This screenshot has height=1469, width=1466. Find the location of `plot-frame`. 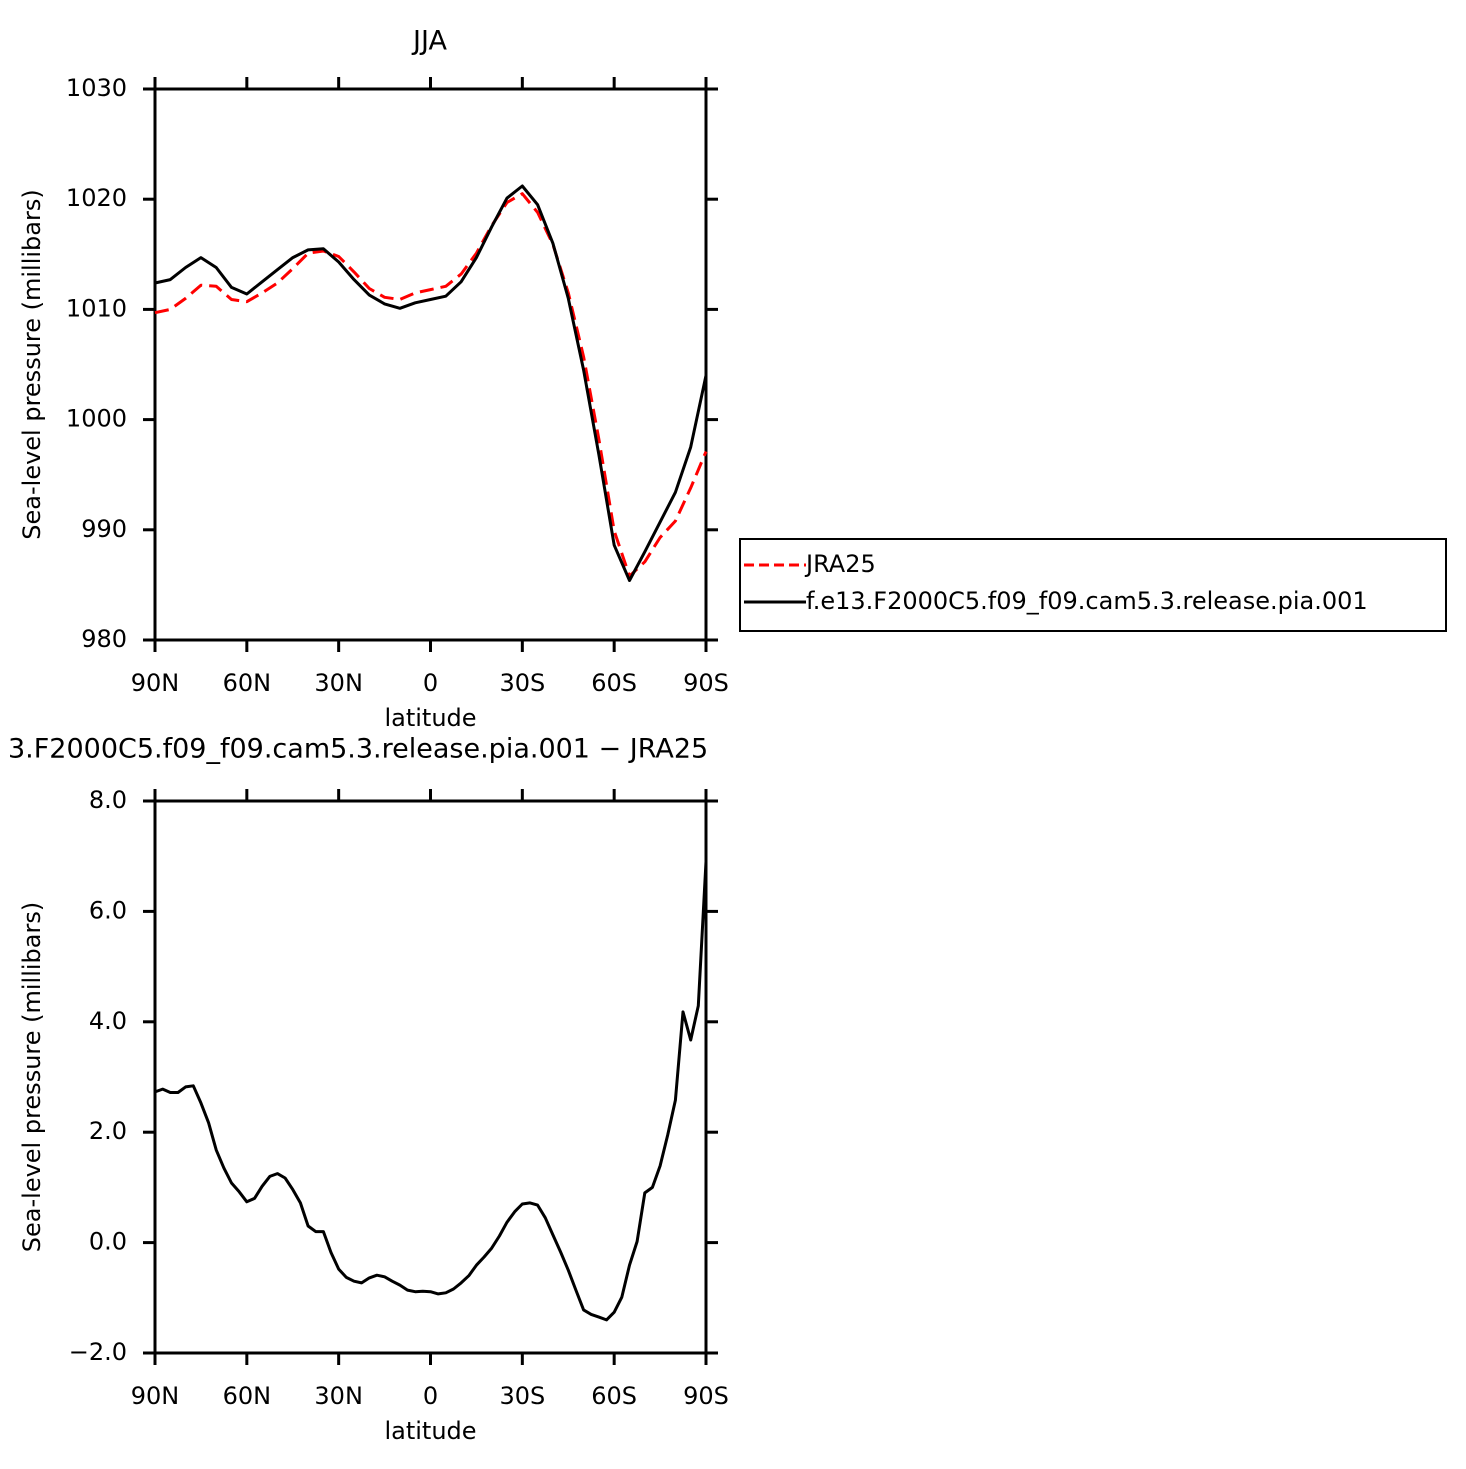

plot-frame is located at coordinates (430, 1077).